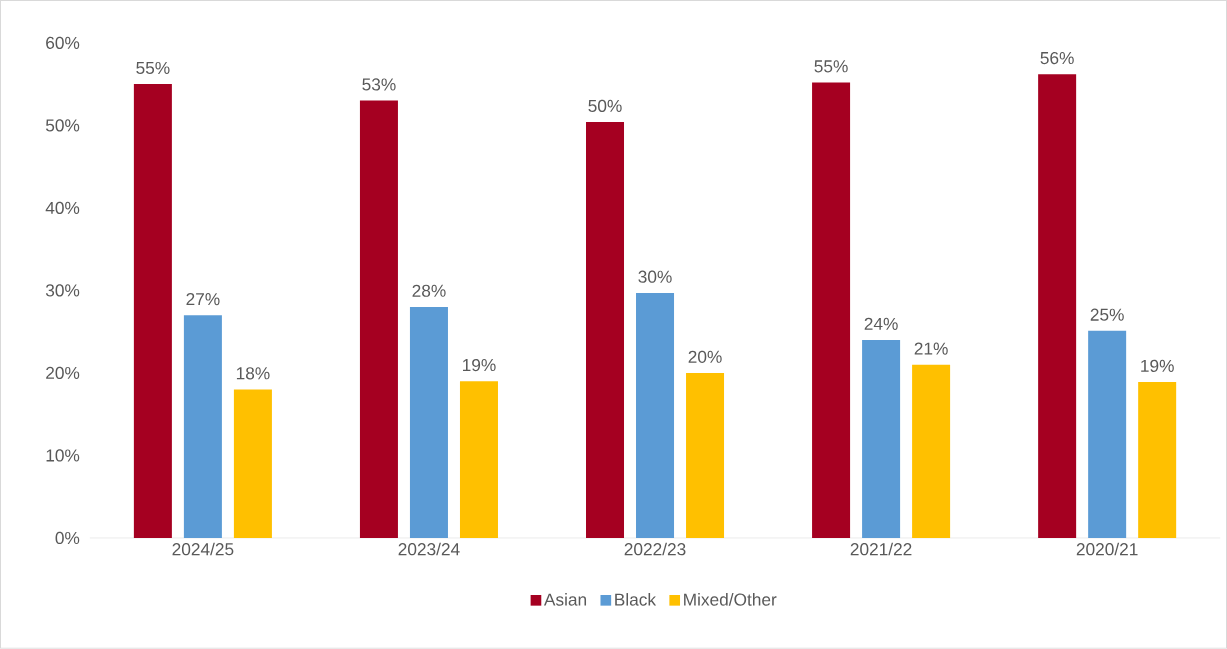 This screenshot has height=649, width=1227. I want to click on y-tick-label: 40%, so click(62, 208).